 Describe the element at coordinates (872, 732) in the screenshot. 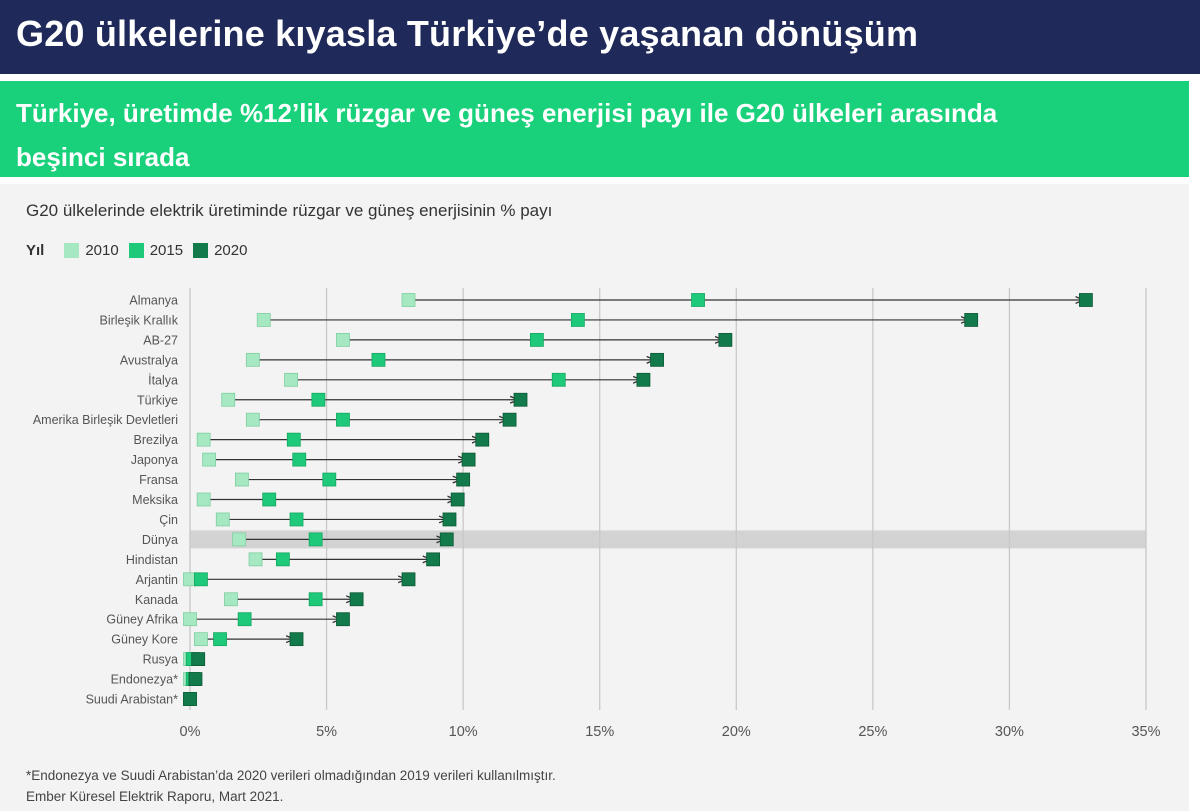

I see `x-tick-label: 25%` at that location.